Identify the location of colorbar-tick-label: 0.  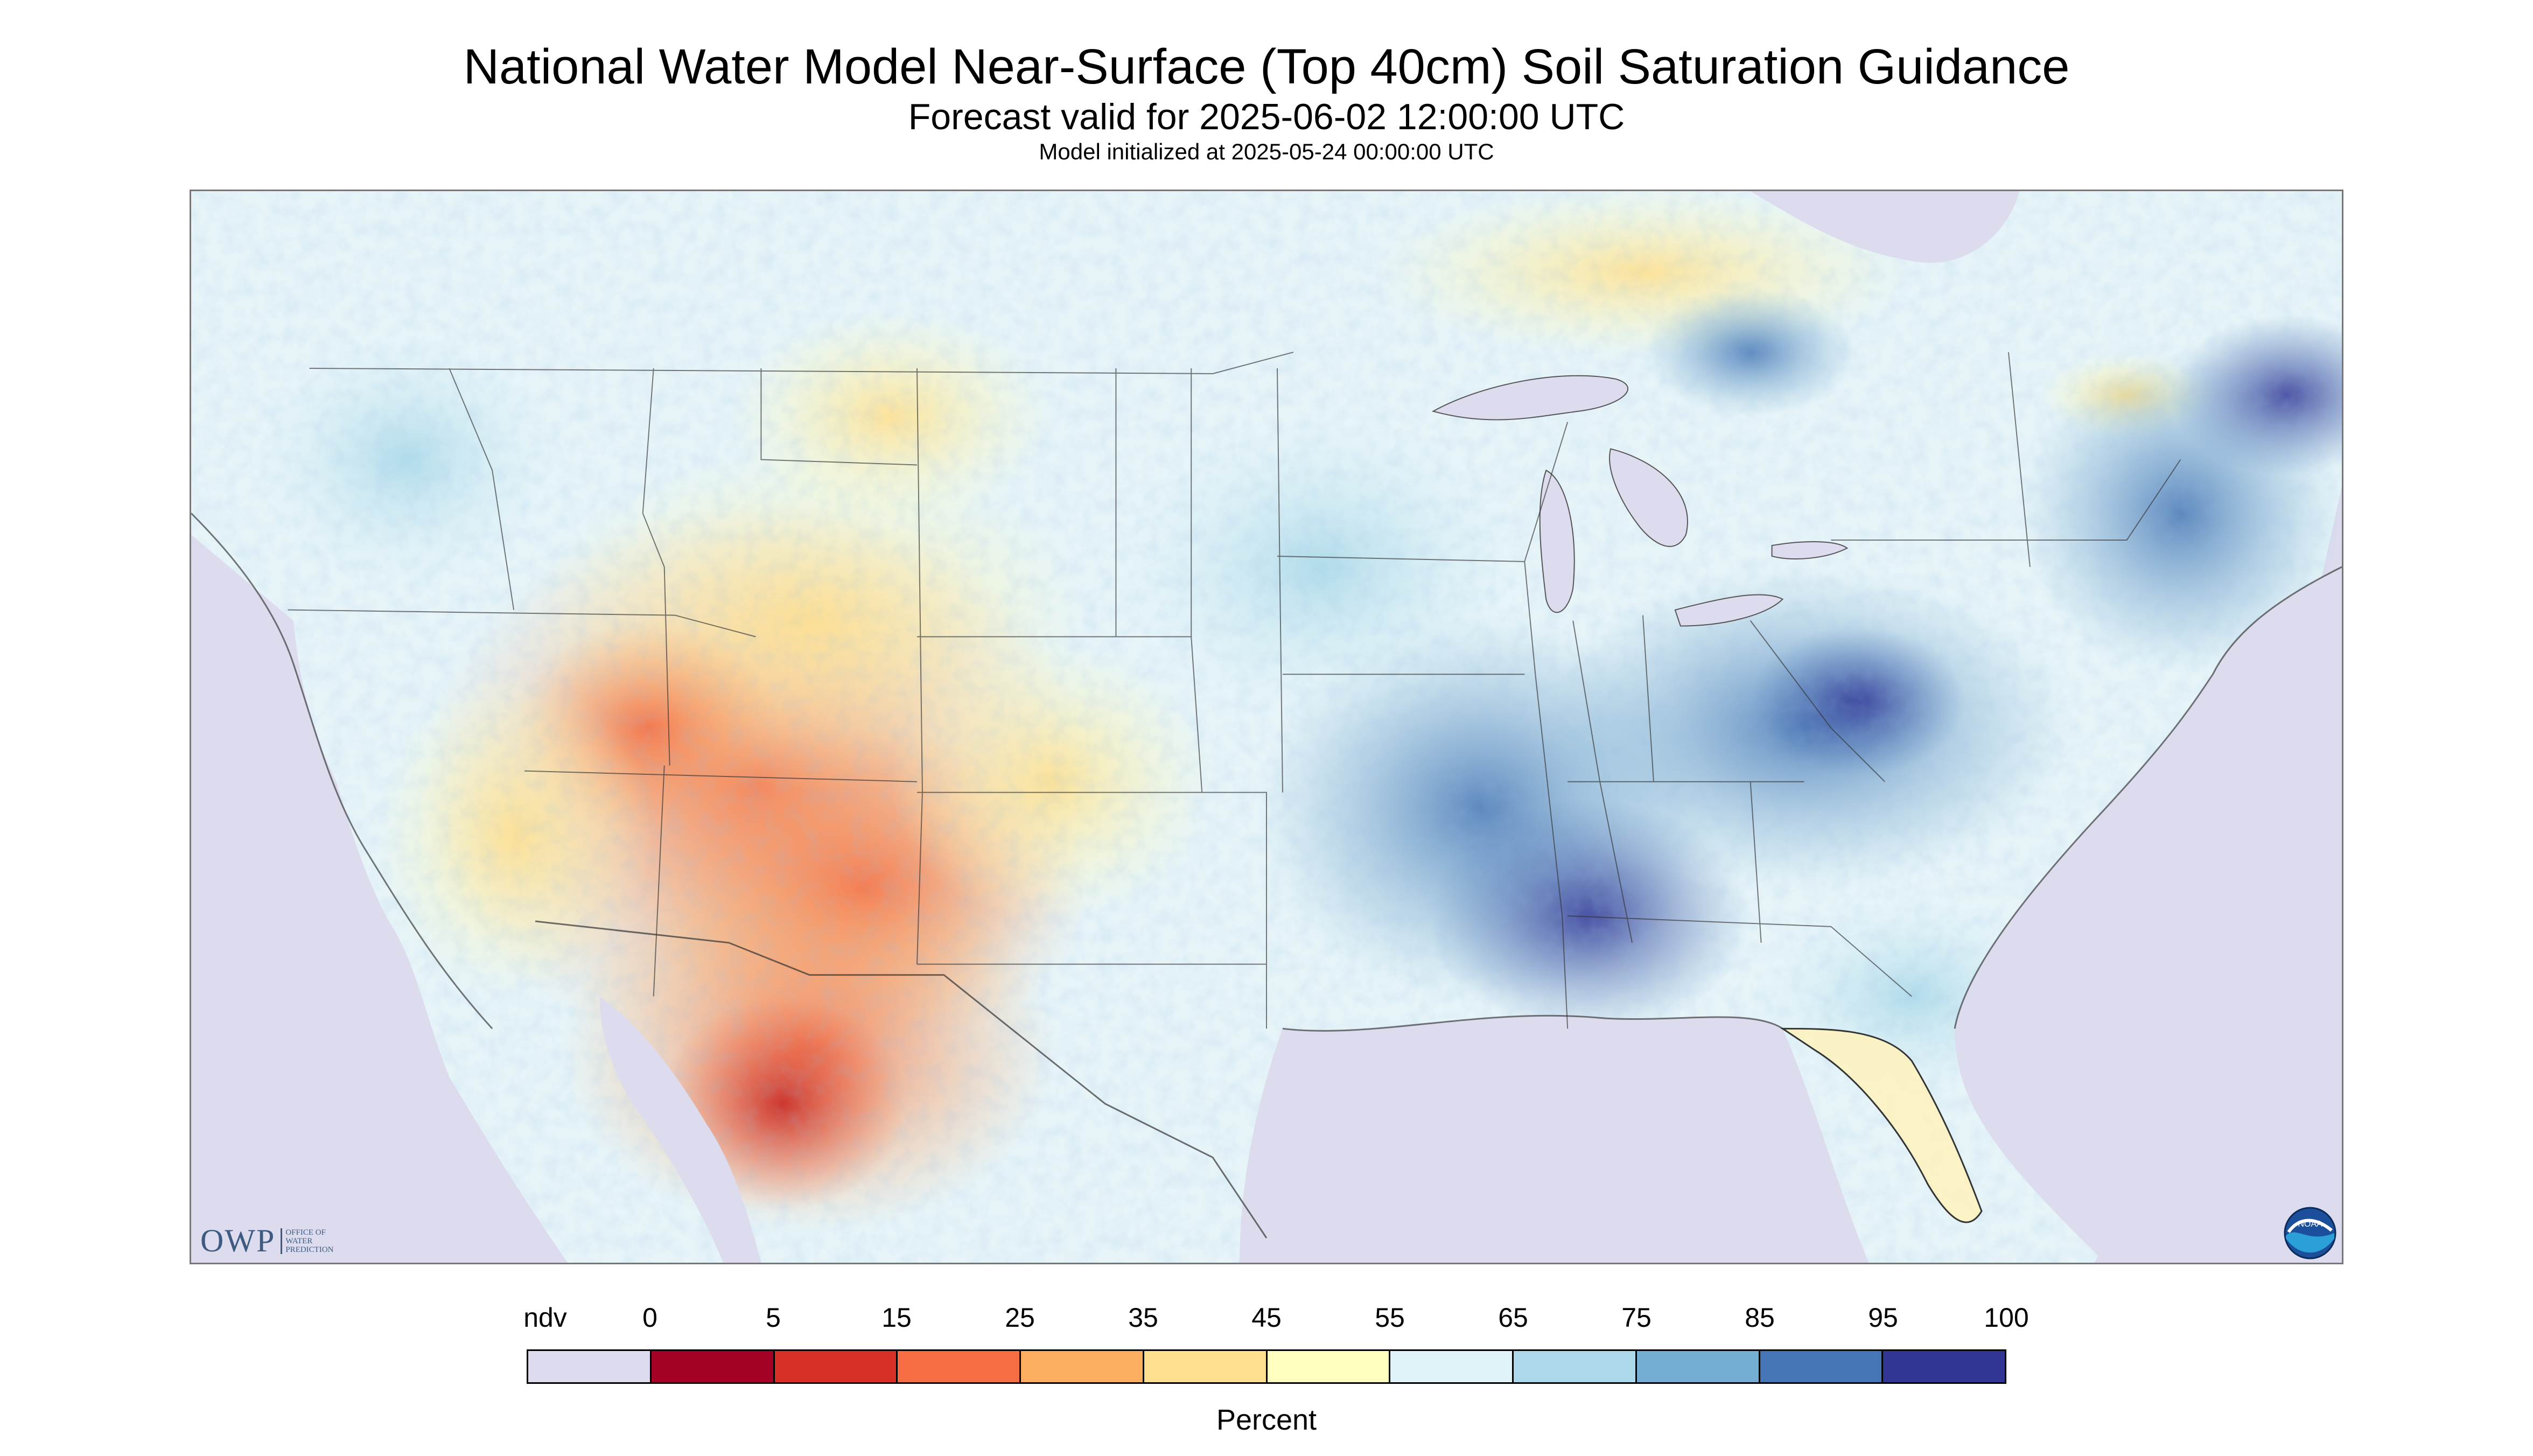
(650, 1318).